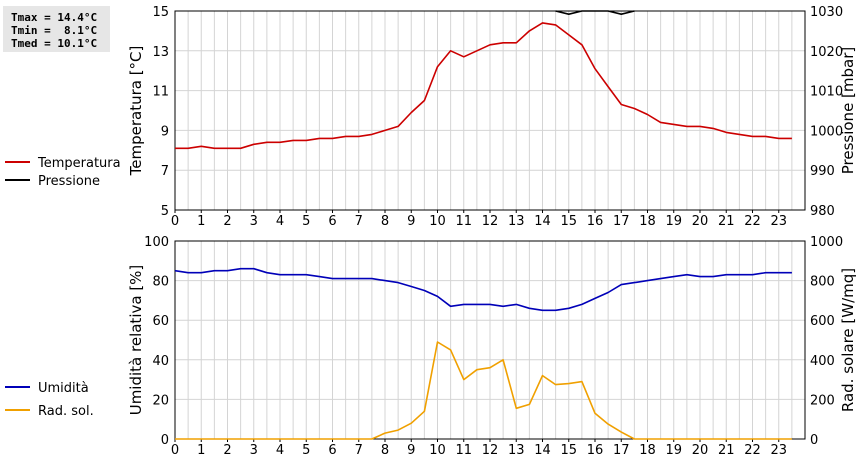  I want to click on y-right-axis-label: Rad. solare [W/mq], so click(848, 340).